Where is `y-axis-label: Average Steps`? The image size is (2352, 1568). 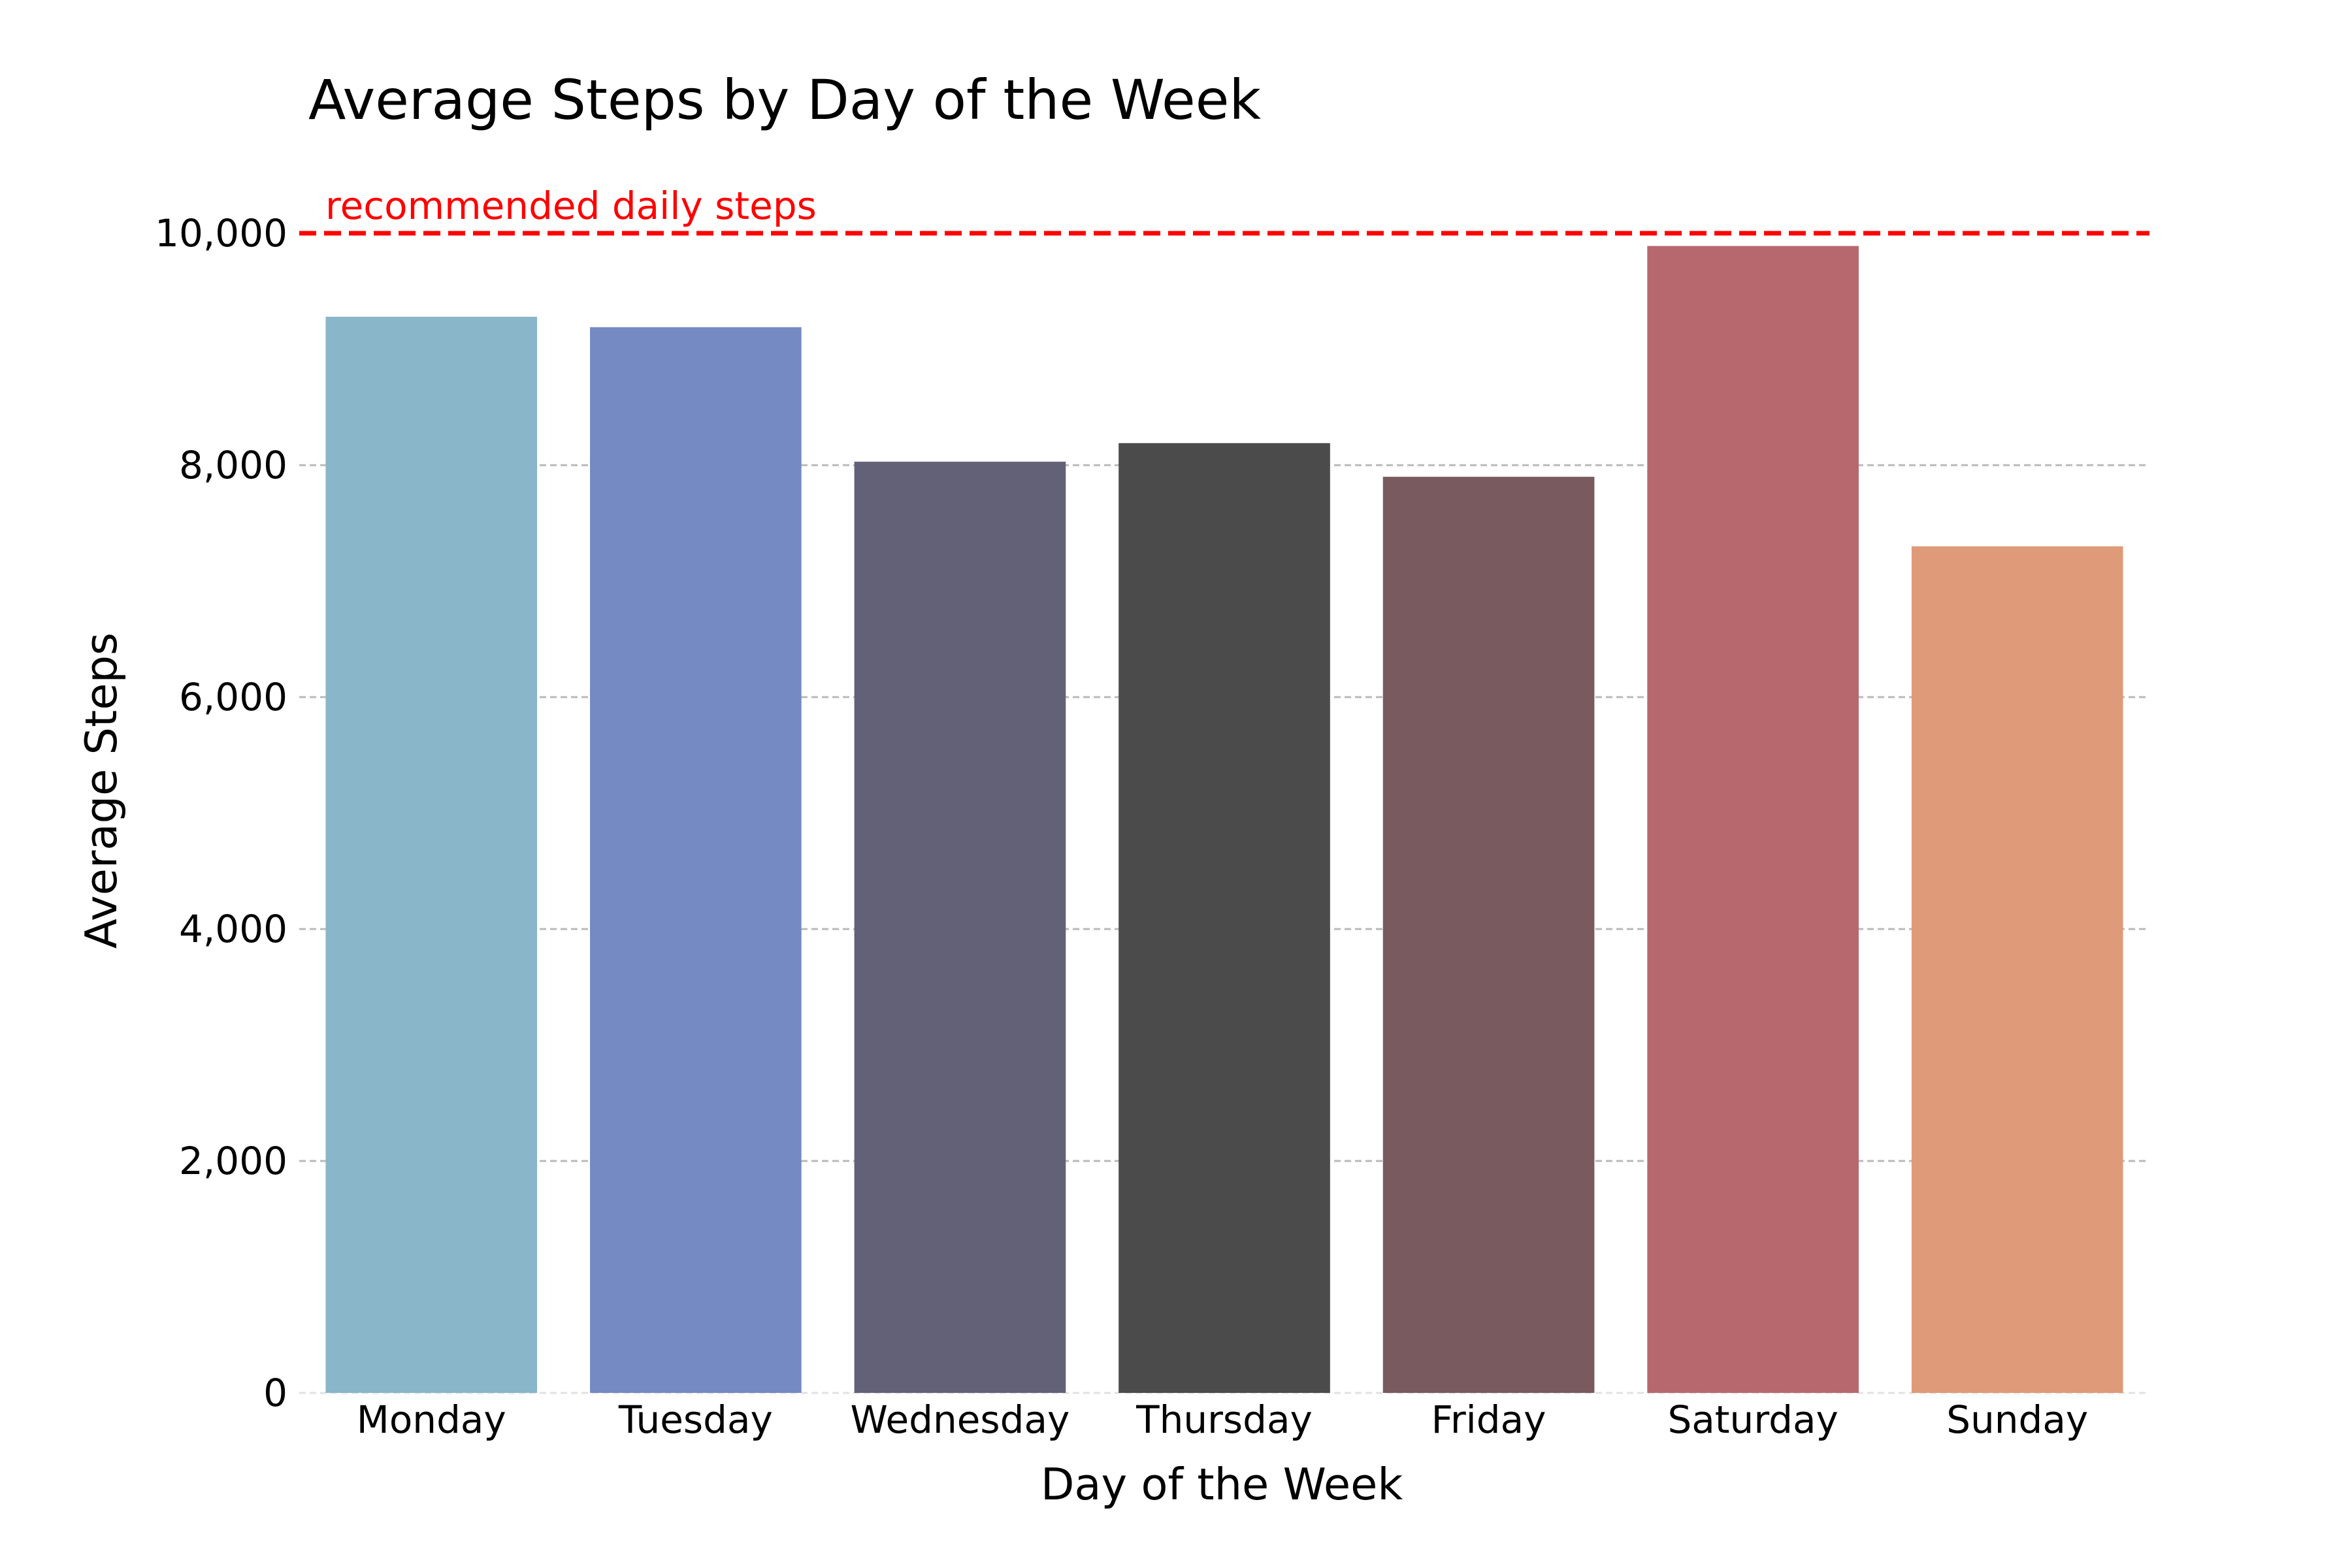
y-axis-label: Average Steps is located at coordinates (101, 790).